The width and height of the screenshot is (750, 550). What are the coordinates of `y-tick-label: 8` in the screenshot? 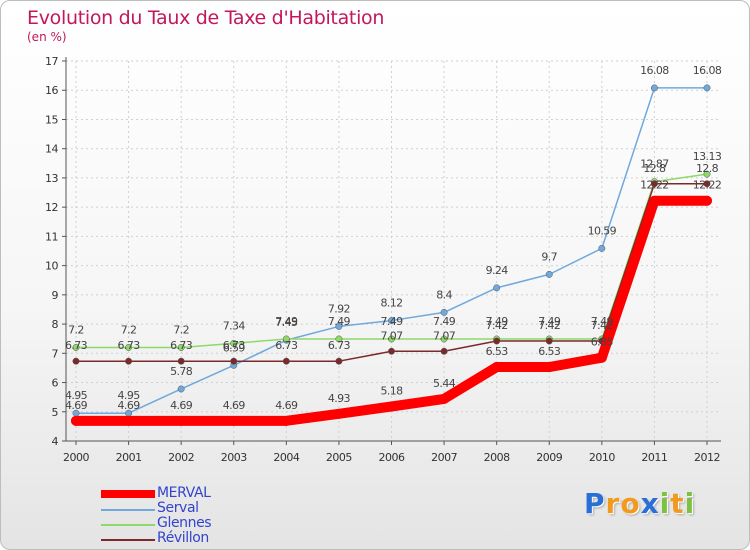 It's located at (55, 324).